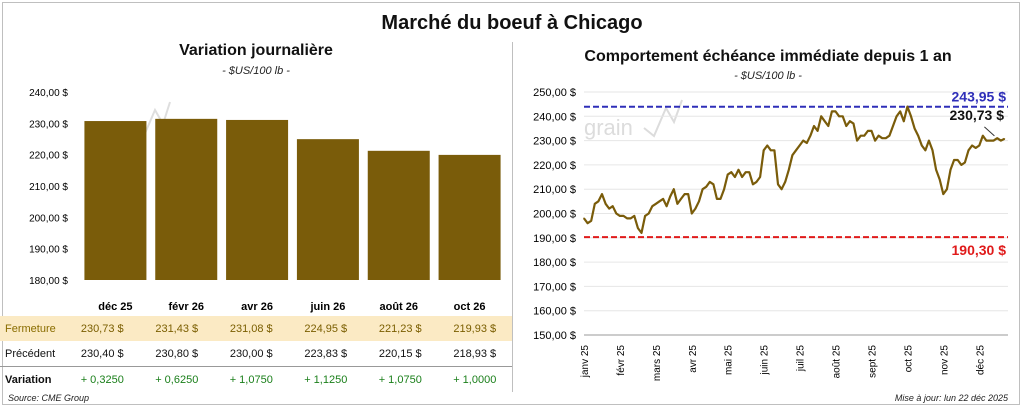 The image size is (1024, 409). Describe the element at coordinates (474, 379) in the screenshot. I see `table-cell: + 1,0000` at that location.